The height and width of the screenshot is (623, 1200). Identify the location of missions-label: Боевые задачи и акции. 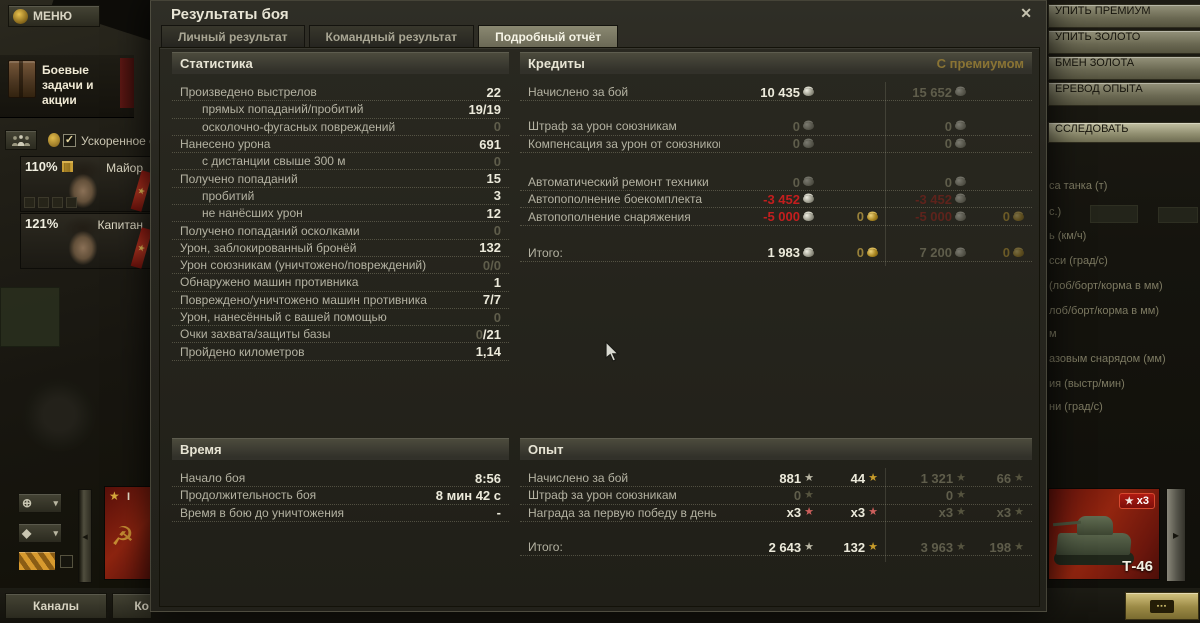
(68, 85).